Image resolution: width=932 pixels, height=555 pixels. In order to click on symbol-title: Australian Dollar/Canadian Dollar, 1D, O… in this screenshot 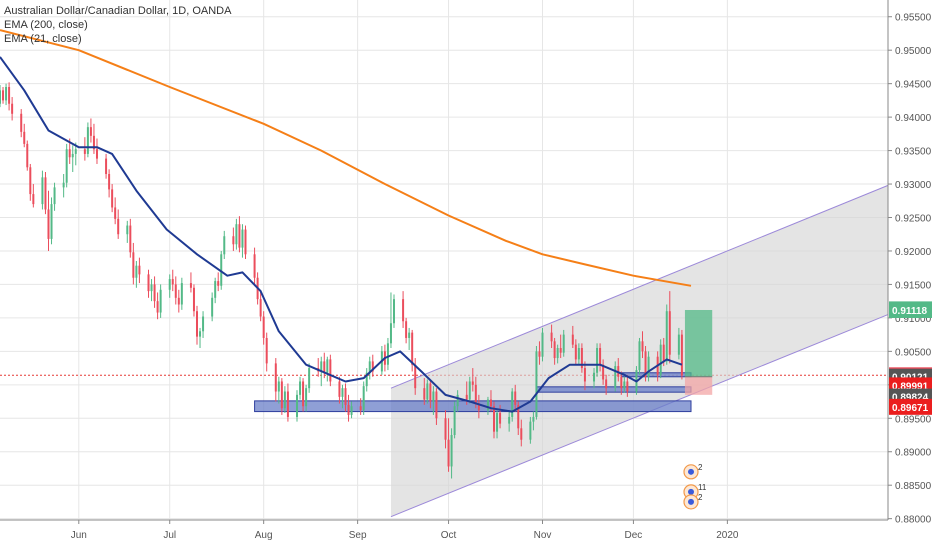, I will do `click(118, 11)`.